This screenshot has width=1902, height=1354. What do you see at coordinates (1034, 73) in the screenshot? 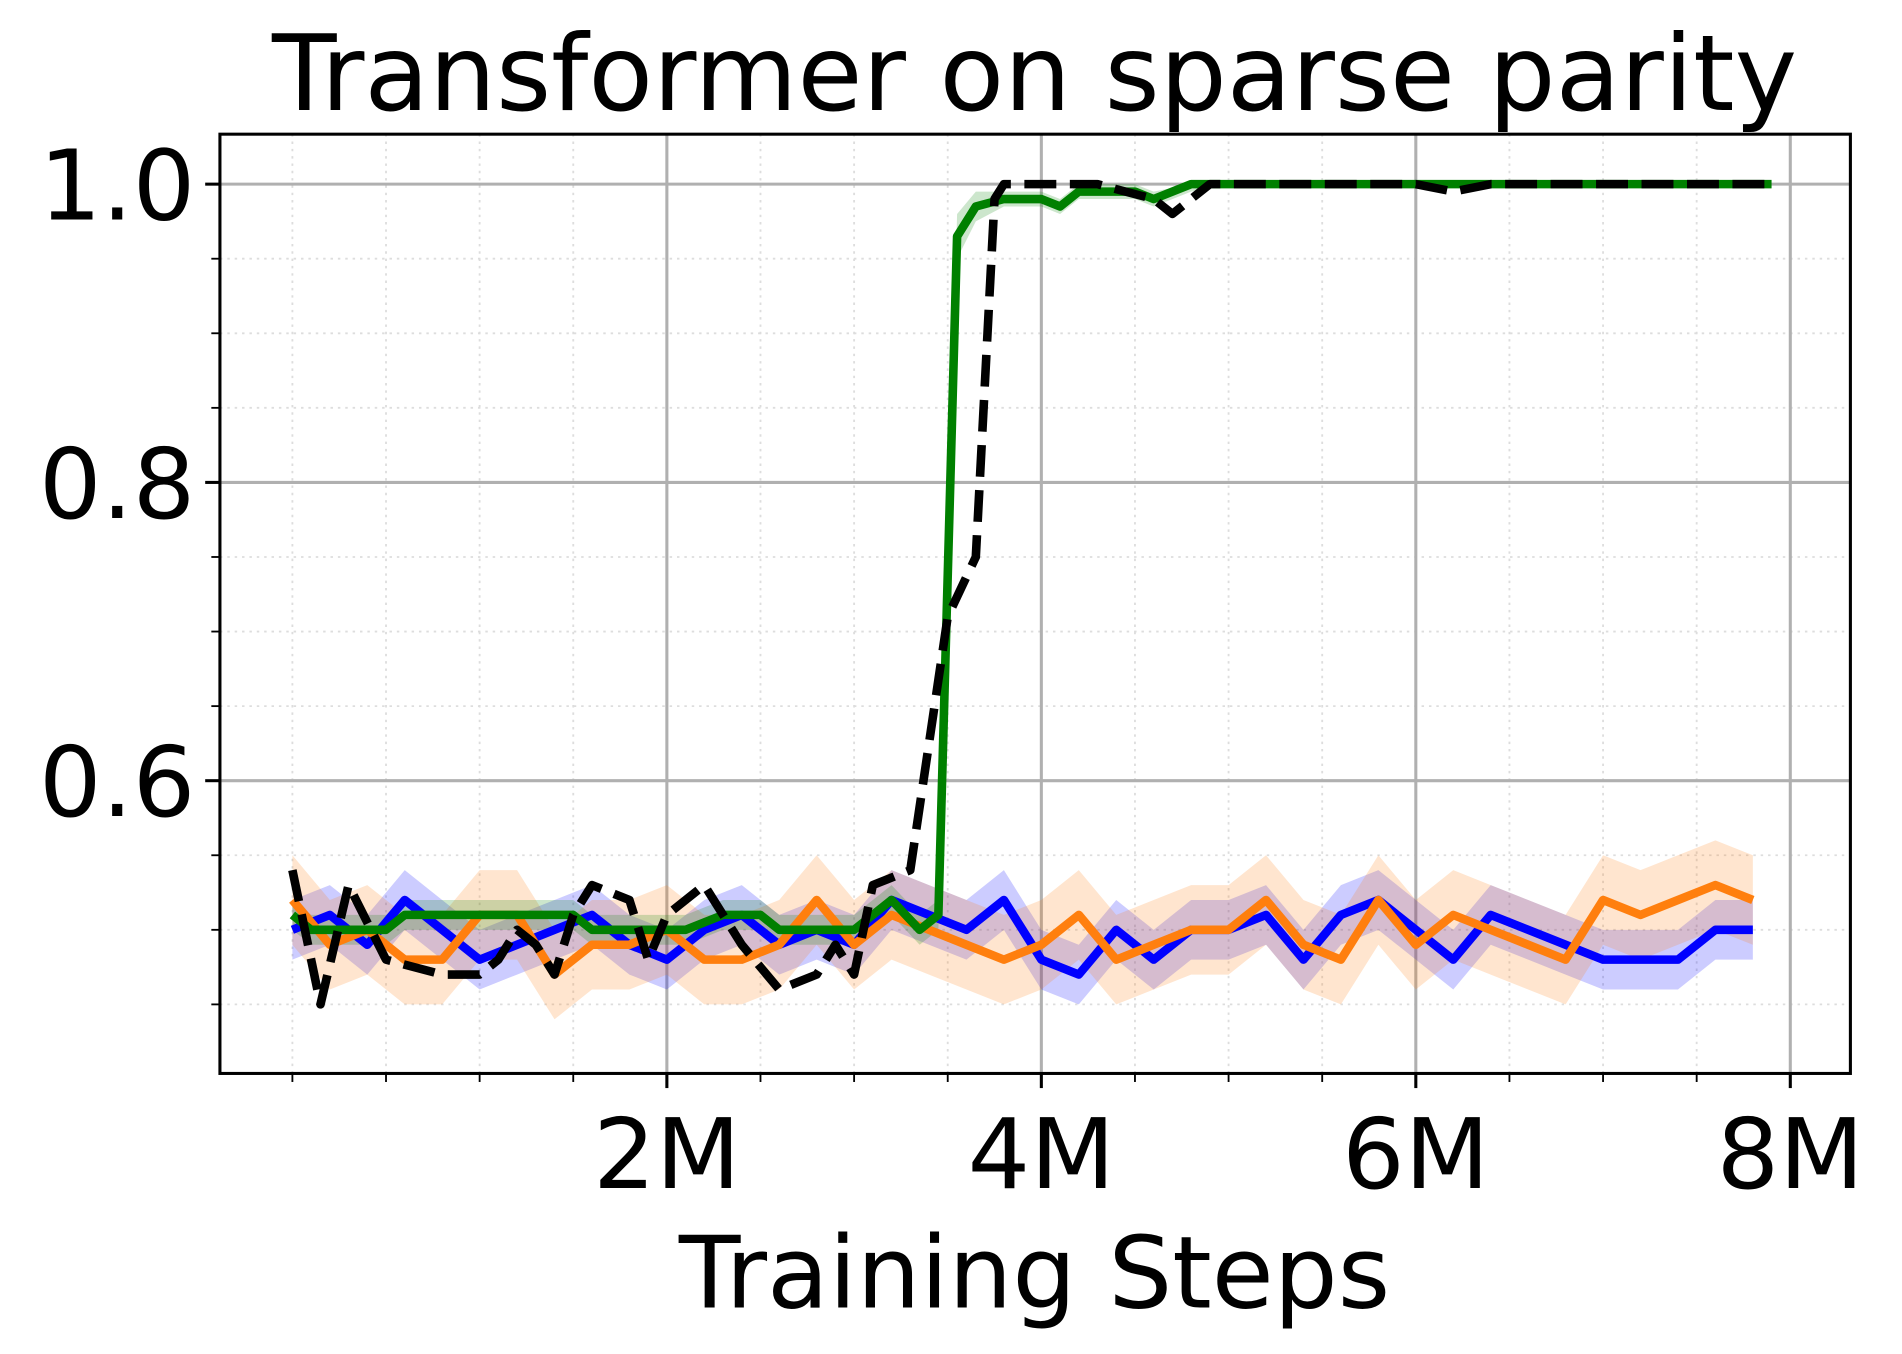
I see `chart-title: Transformer on sparse parity` at bounding box center [1034, 73].